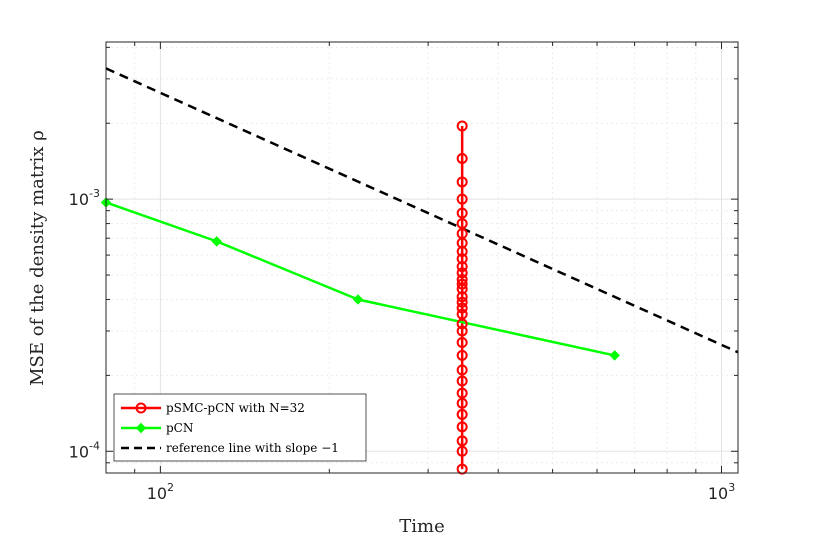  I want to click on legend-label-reference: reference line with slope −1, so click(252, 448).